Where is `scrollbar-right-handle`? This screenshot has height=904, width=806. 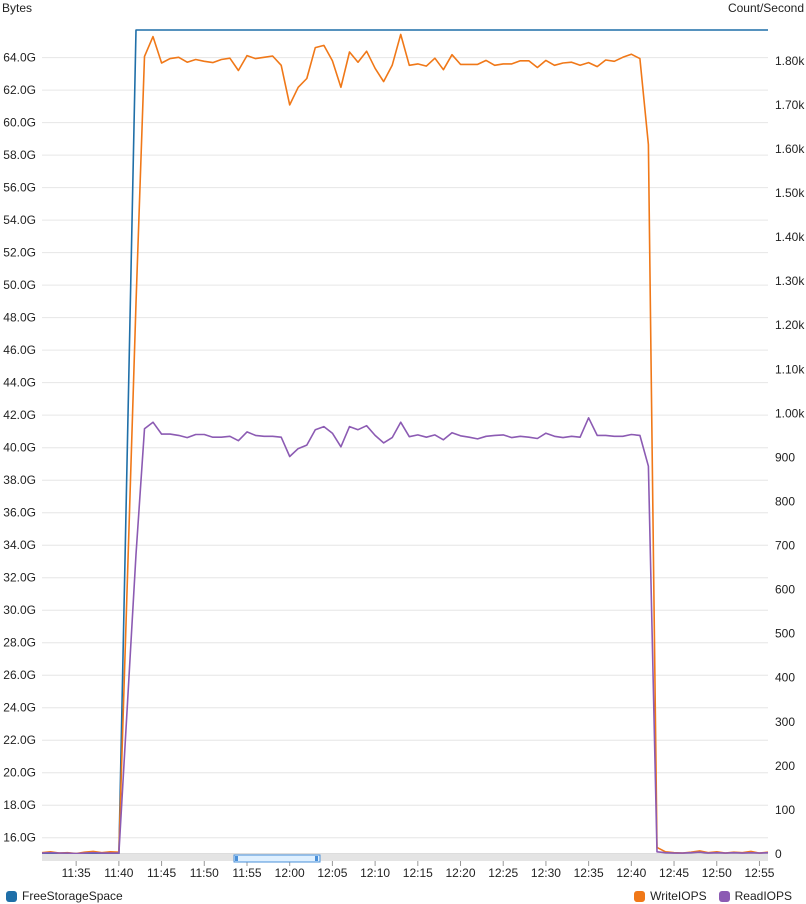
scrollbar-right-handle is located at coordinates (316, 858).